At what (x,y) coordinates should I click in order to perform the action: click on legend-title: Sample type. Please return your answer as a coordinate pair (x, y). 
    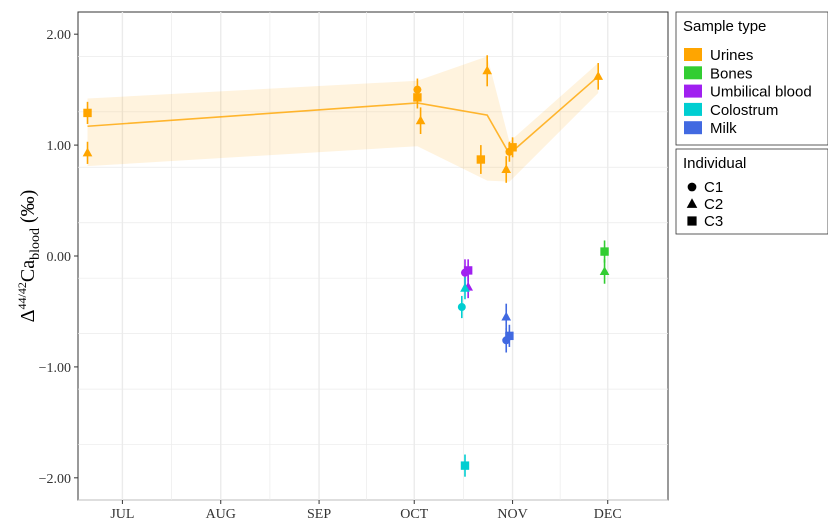
    Looking at the image, I should click on (724, 26).